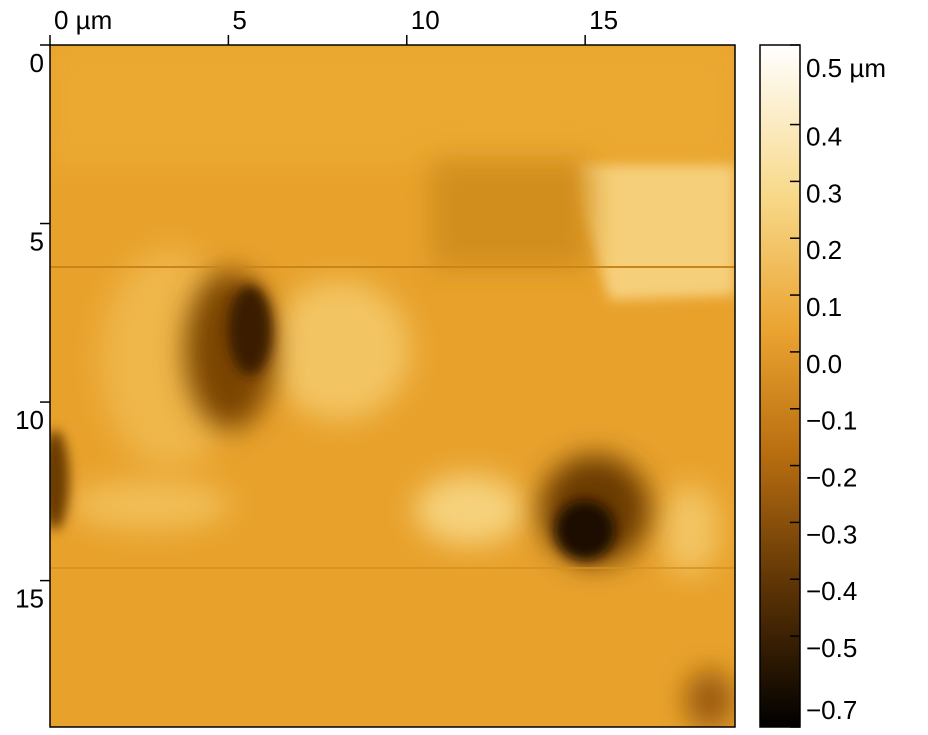 This screenshot has height=735, width=928. What do you see at coordinates (824, 364) in the screenshot?
I see `colorbar-label: 0.0` at bounding box center [824, 364].